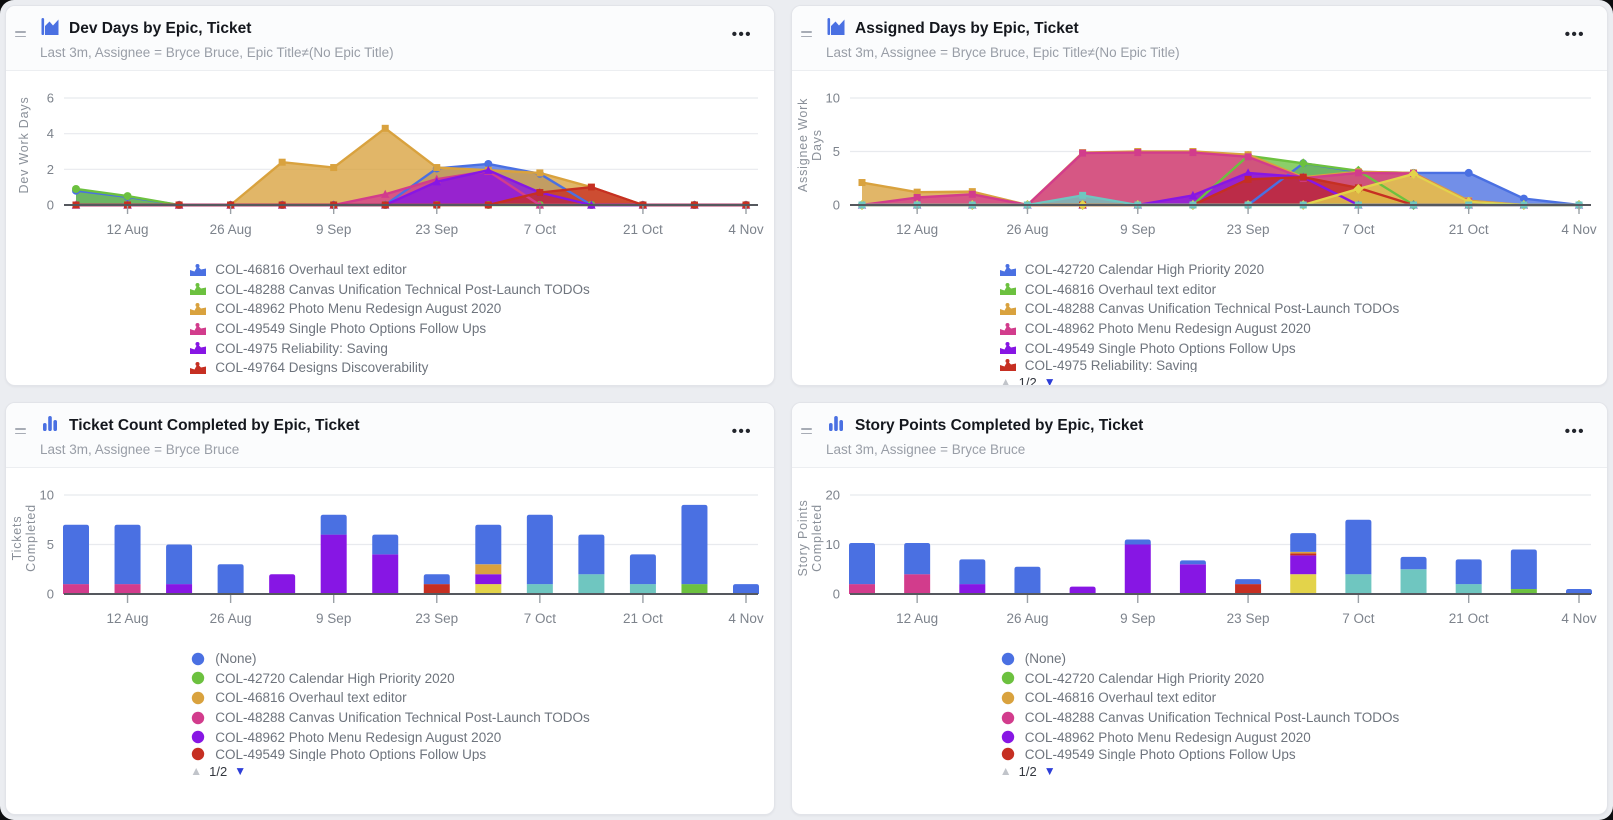  What do you see at coordinates (389, 368) in the screenshot?
I see `legend-item: COL-49764 Designs Discoverability` at bounding box center [389, 368].